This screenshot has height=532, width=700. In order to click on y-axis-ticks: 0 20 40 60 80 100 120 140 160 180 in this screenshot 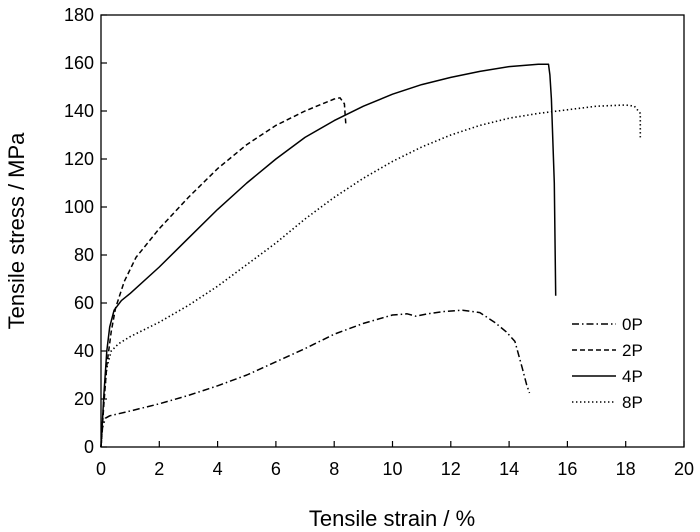, I will do `click(85, 231)`.